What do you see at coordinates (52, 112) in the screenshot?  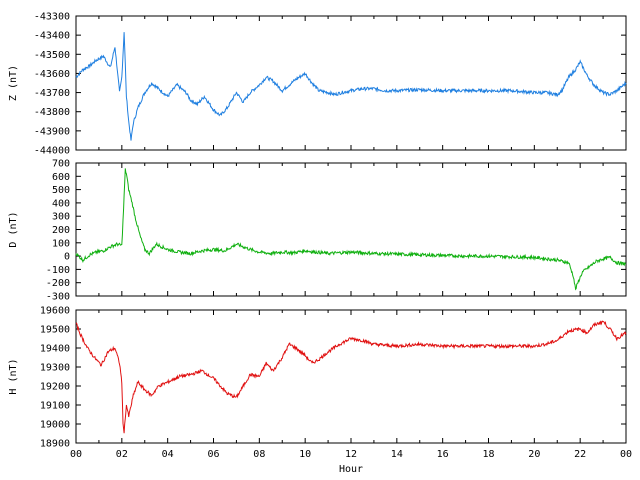 I see `y-tick-label: -43800` at bounding box center [52, 112].